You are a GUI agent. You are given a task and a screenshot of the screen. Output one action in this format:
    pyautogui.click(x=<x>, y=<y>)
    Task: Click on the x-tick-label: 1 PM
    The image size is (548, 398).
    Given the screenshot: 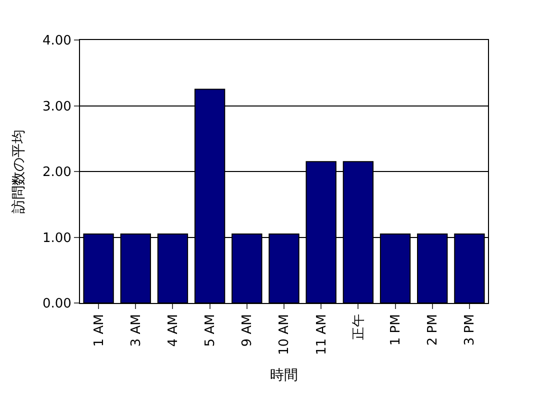 What is the action you would take?
    pyautogui.click(x=396, y=330)
    